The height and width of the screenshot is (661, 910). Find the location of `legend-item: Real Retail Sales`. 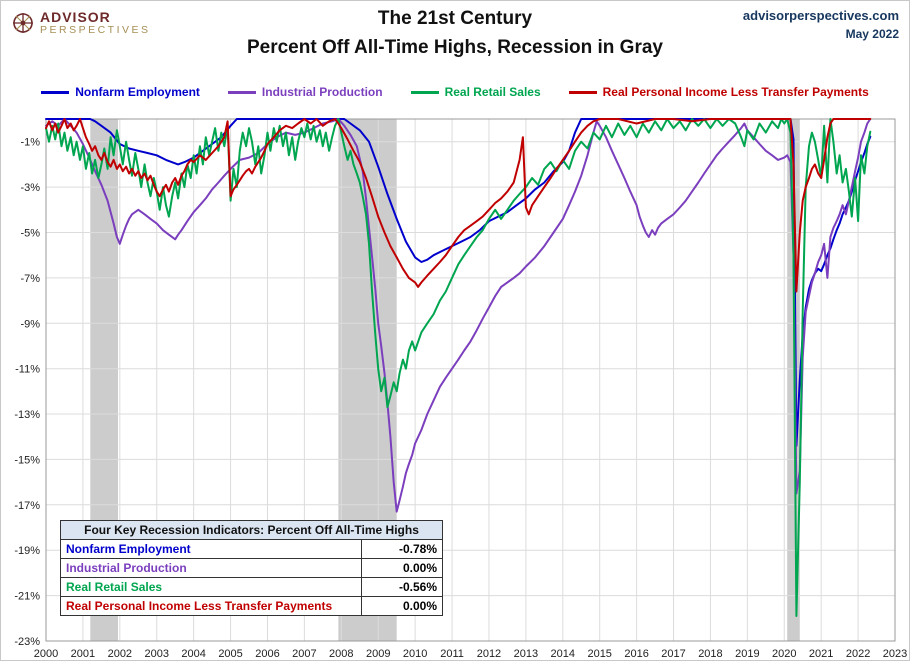

legend-item: Real Retail Sales is located at coordinates (475, 92).